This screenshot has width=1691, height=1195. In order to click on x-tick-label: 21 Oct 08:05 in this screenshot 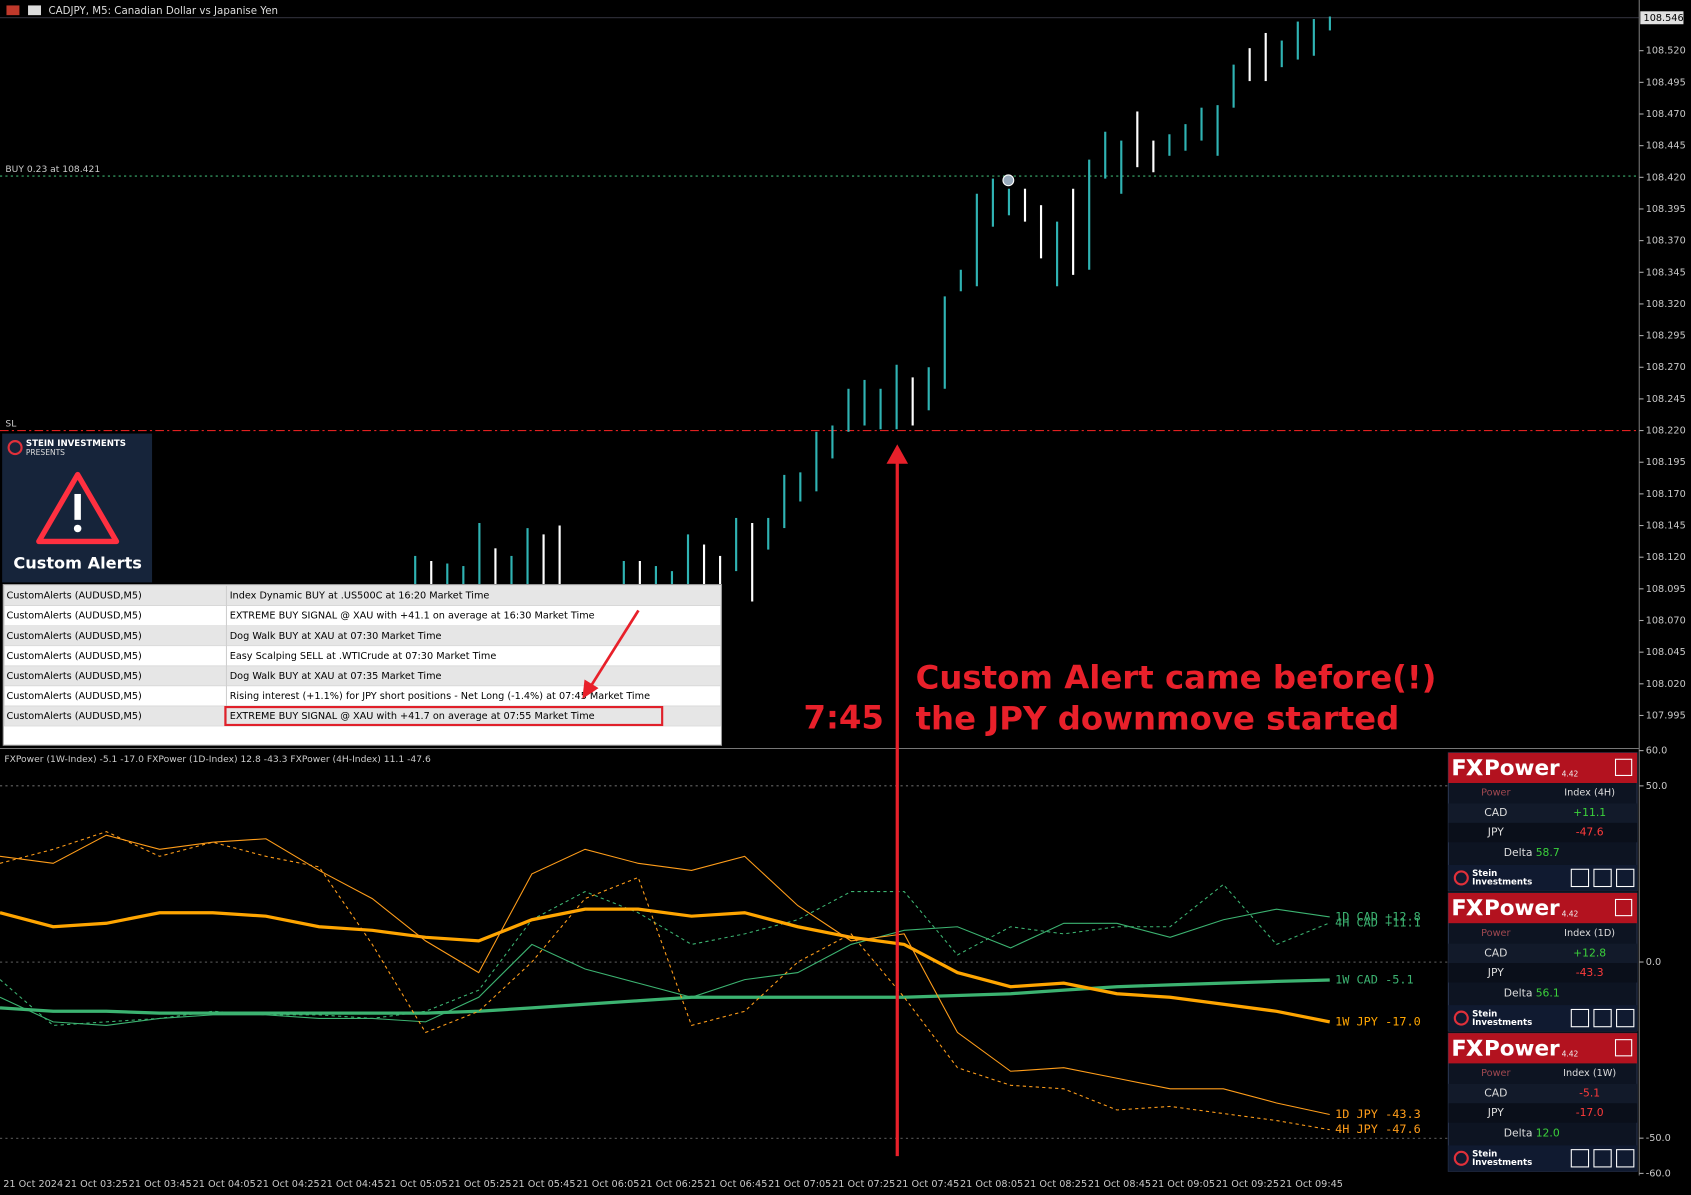, I will do `click(991, 1184)`.